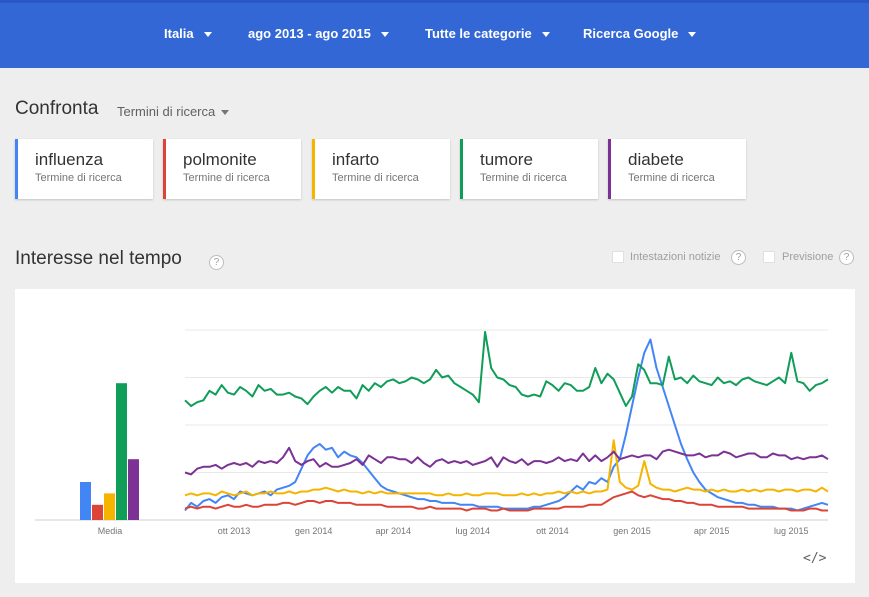  Describe the element at coordinates (57, 108) in the screenshot. I see `compare-title: Confronta` at that location.